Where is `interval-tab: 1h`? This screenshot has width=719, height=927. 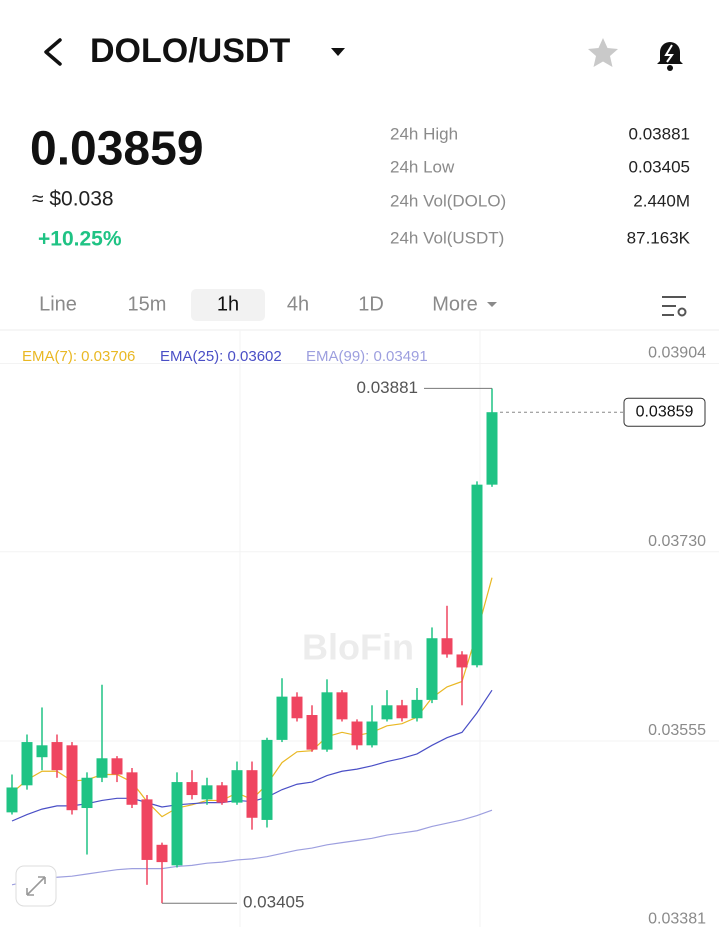
interval-tab: 1h is located at coordinates (228, 304).